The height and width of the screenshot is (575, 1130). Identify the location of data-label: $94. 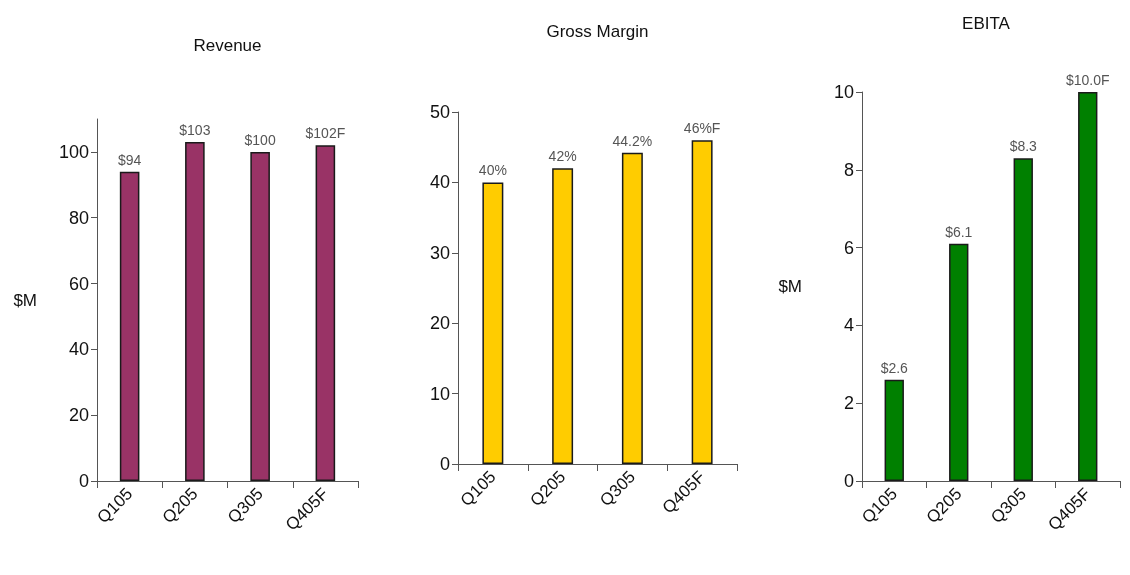
(129, 159).